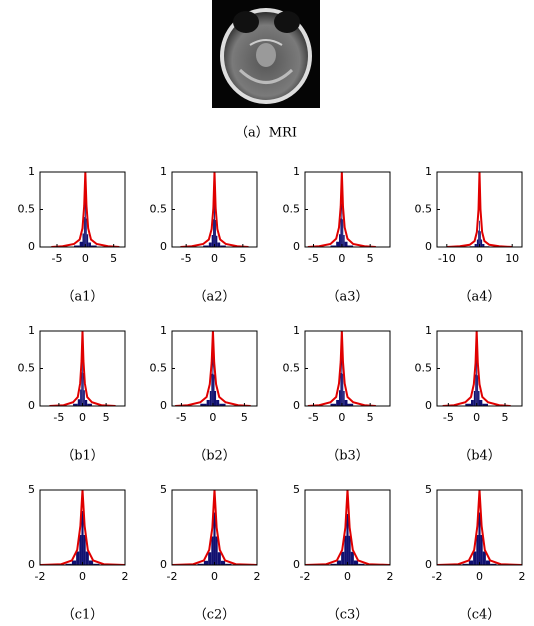  What do you see at coordinates (83, 615) in the screenshot?
I see `panel-caption: （c1）` at bounding box center [83, 615].